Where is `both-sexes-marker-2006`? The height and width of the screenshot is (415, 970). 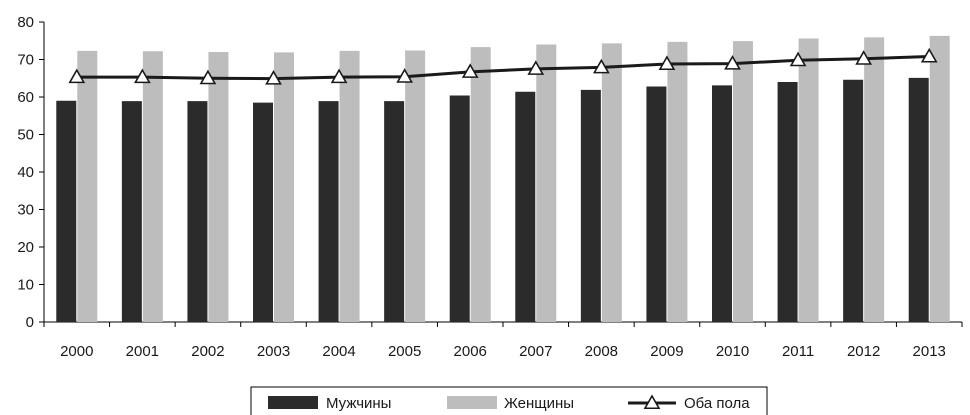
both-sexes-marker-2006 is located at coordinates (470, 70).